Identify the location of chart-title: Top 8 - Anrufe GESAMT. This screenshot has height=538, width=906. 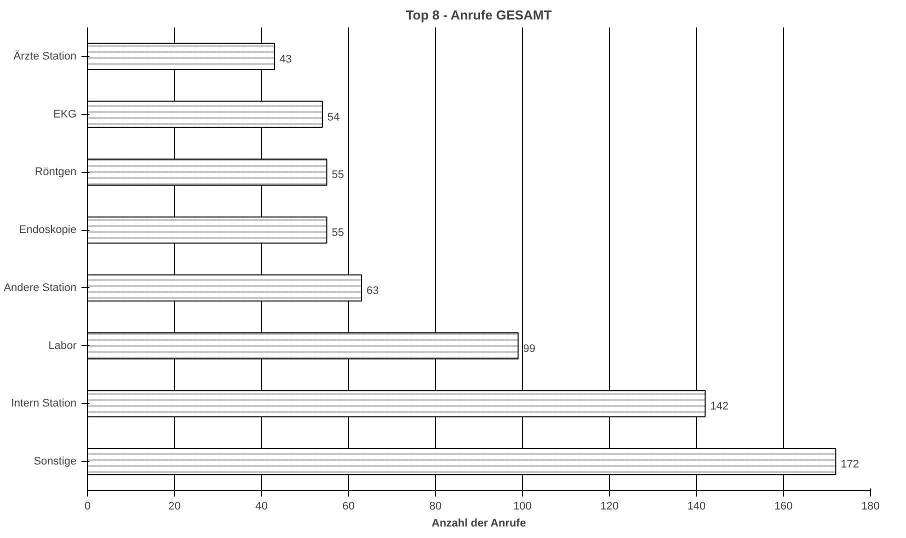
(479, 15).